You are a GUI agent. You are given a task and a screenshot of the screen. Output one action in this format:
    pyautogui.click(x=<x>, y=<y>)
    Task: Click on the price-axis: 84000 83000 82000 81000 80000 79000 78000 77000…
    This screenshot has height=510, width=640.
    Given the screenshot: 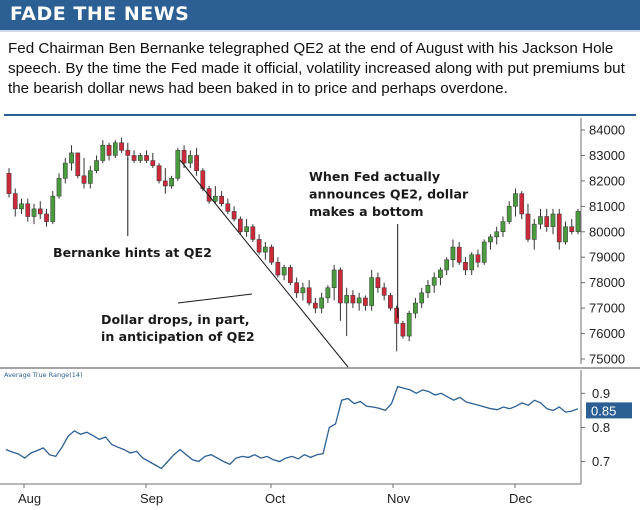 What is the action you would take?
    pyautogui.click(x=603, y=245)
    